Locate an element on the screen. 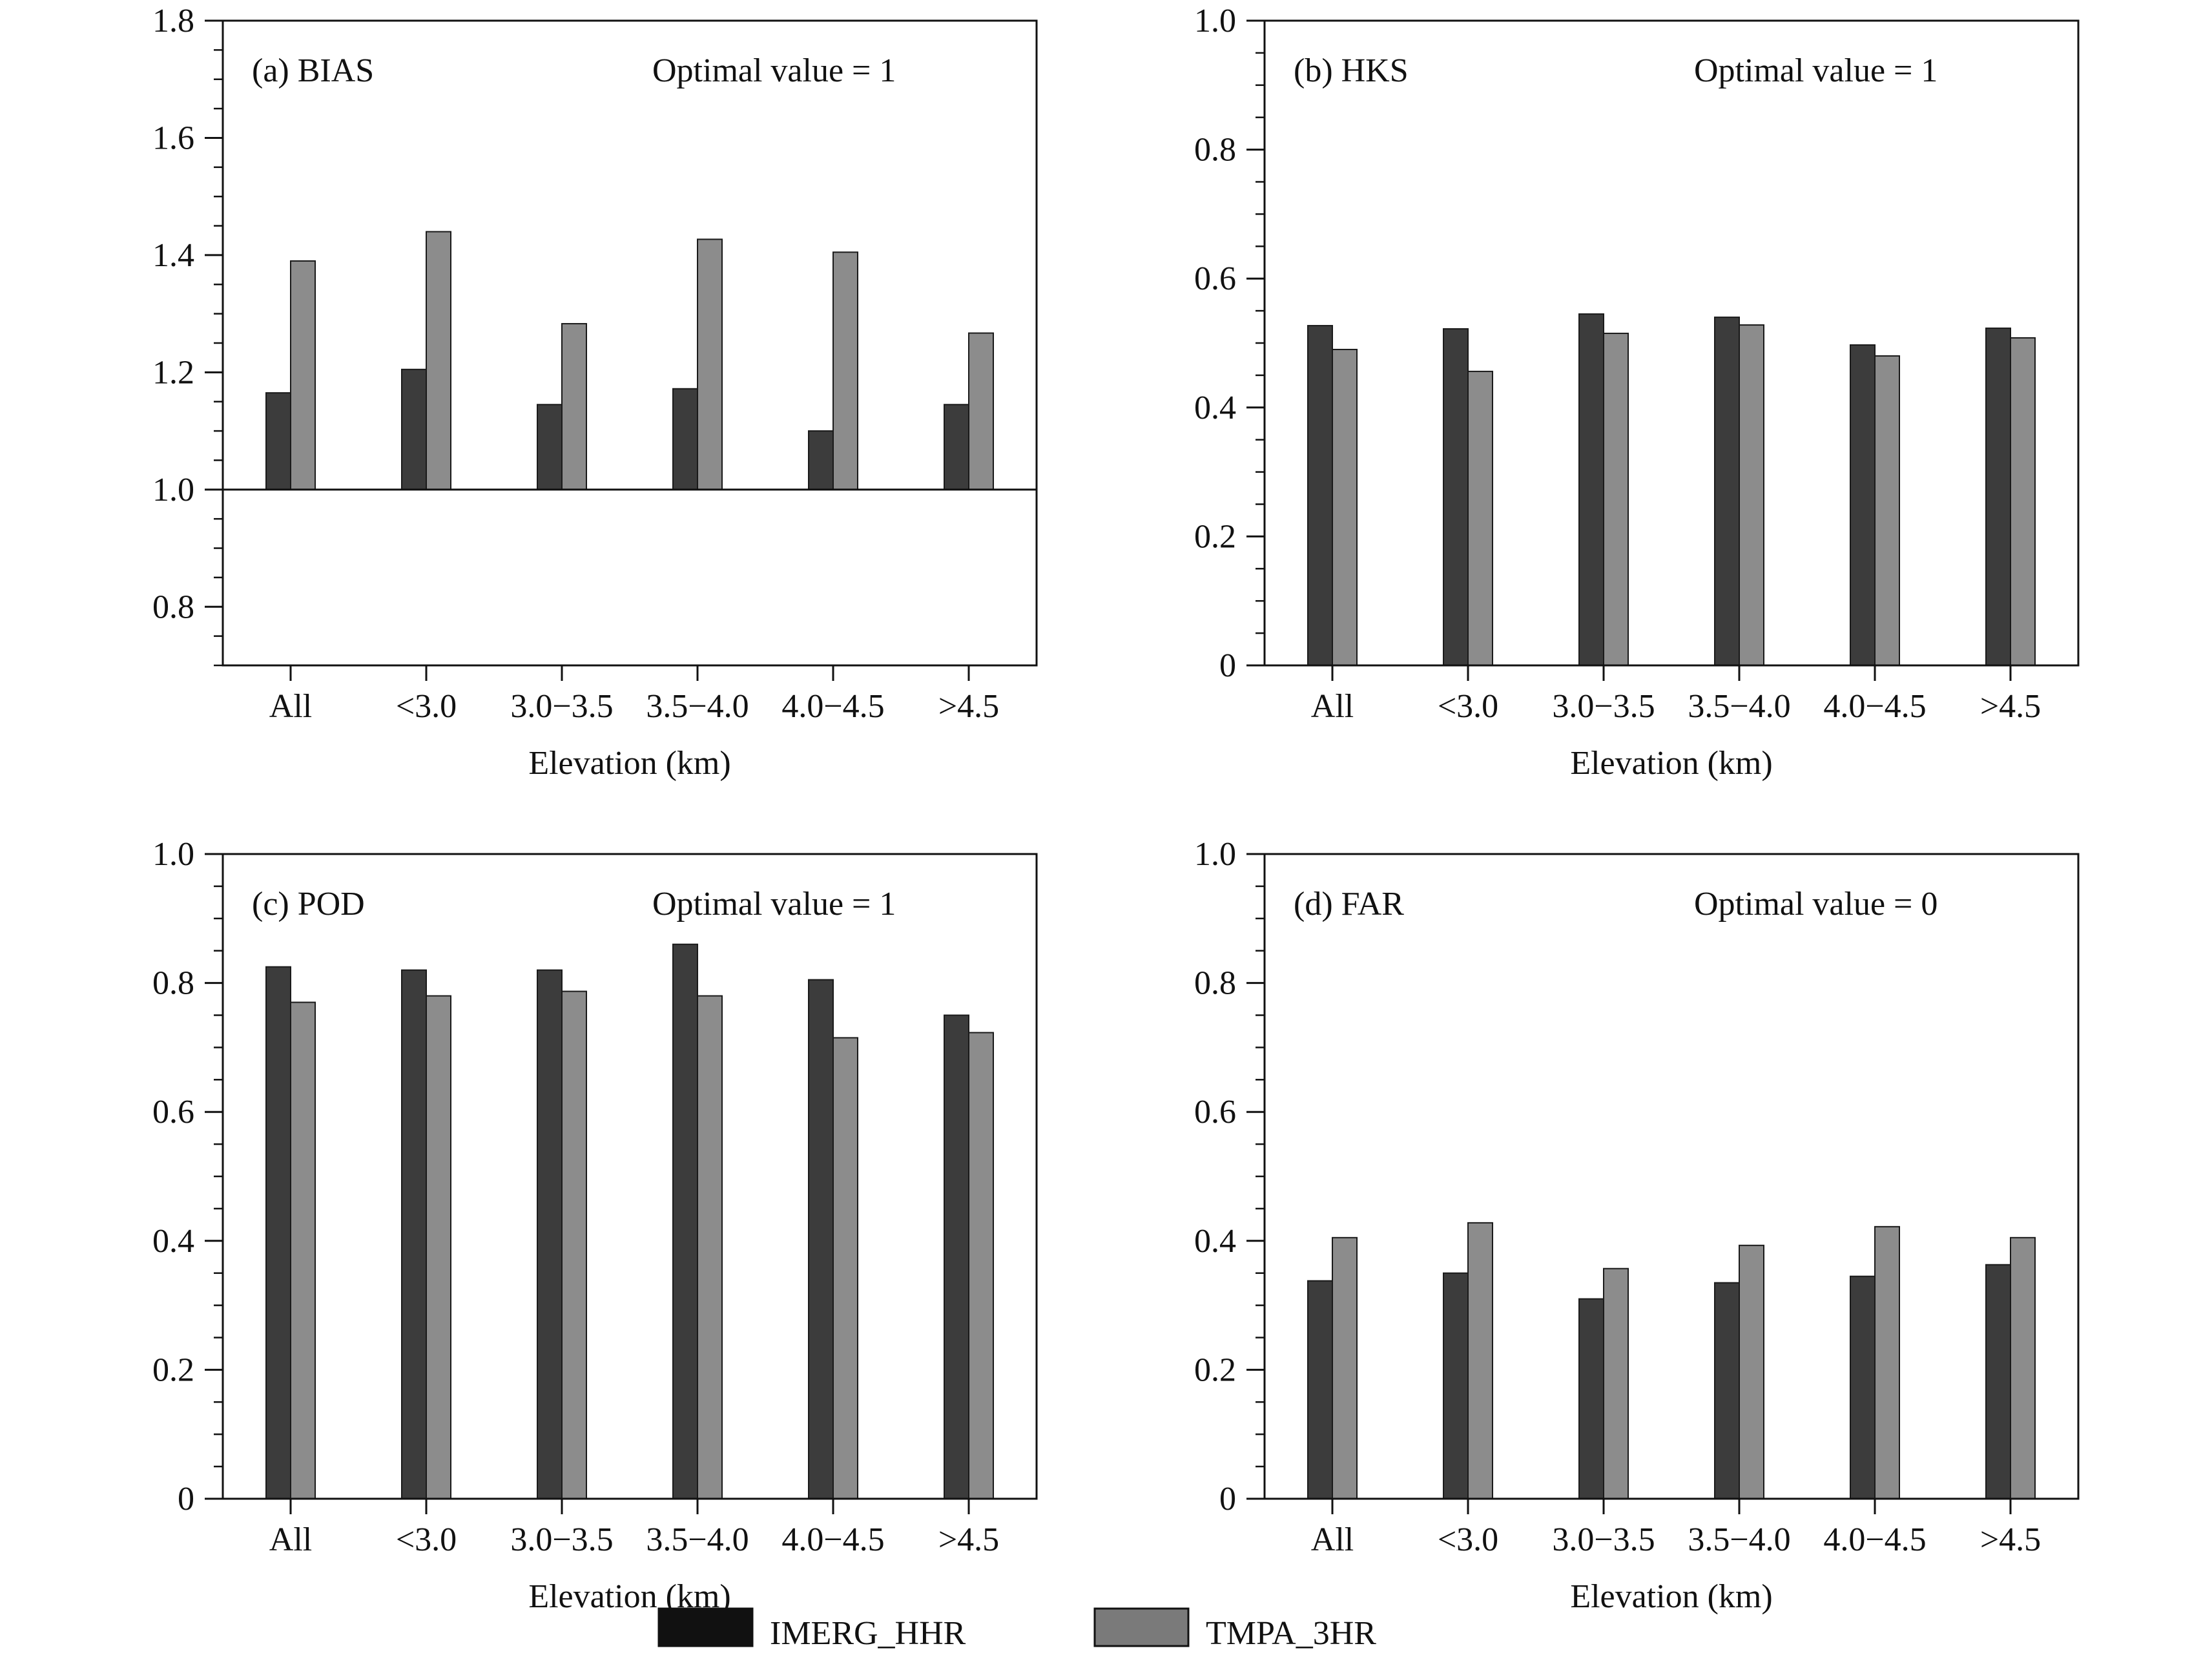 This screenshot has height=1668, width=2212. optimal-value-label: Optimal value = 0 is located at coordinates (1816, 904).